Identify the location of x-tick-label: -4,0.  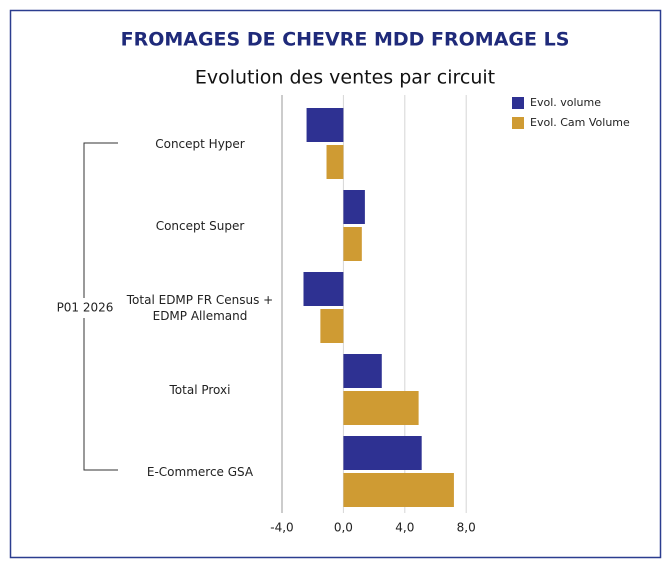
(281, 528).